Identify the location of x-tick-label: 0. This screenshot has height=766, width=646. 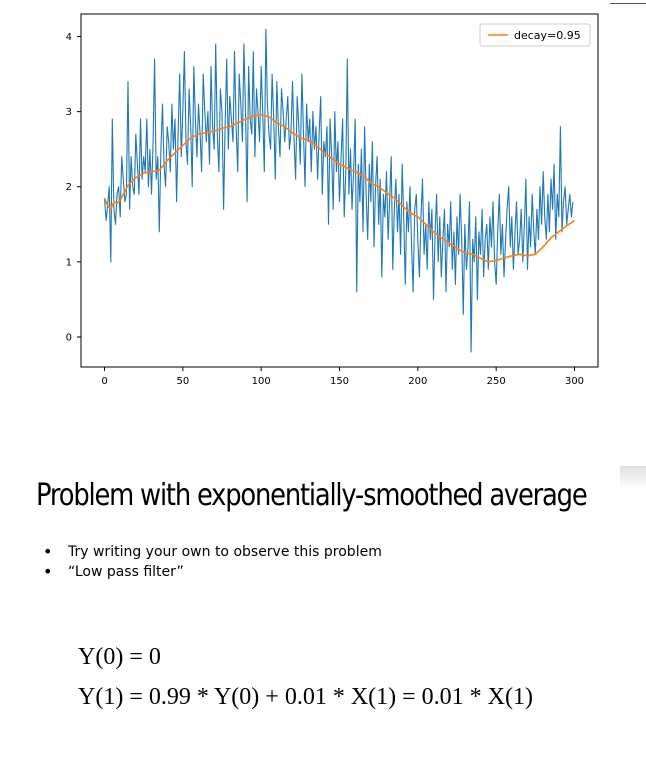
(104, 381).